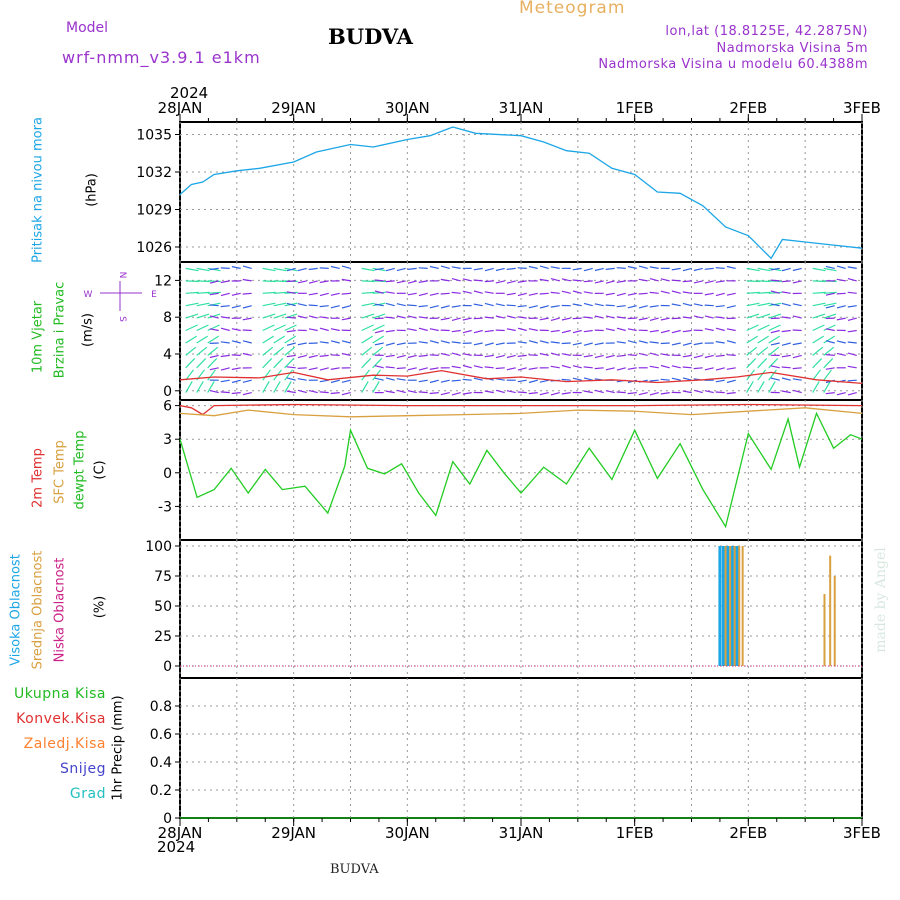  I want to click on temp-unit: (C), so click(100, 470).